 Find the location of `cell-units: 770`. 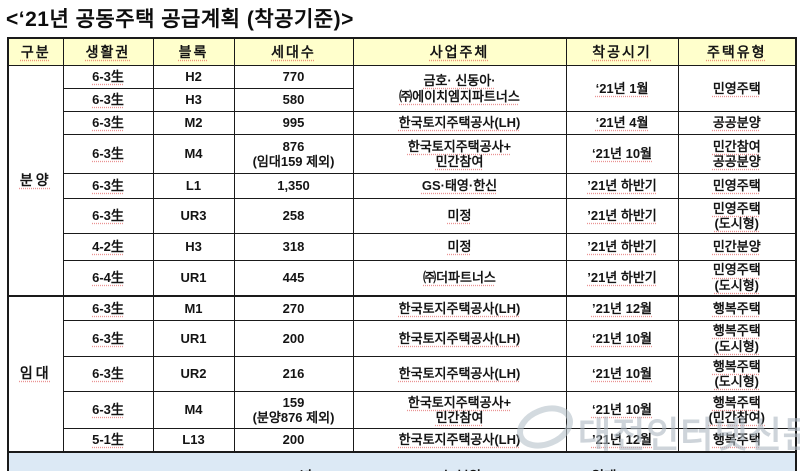

cell-units: 770 is located at coordinates (293, 77).